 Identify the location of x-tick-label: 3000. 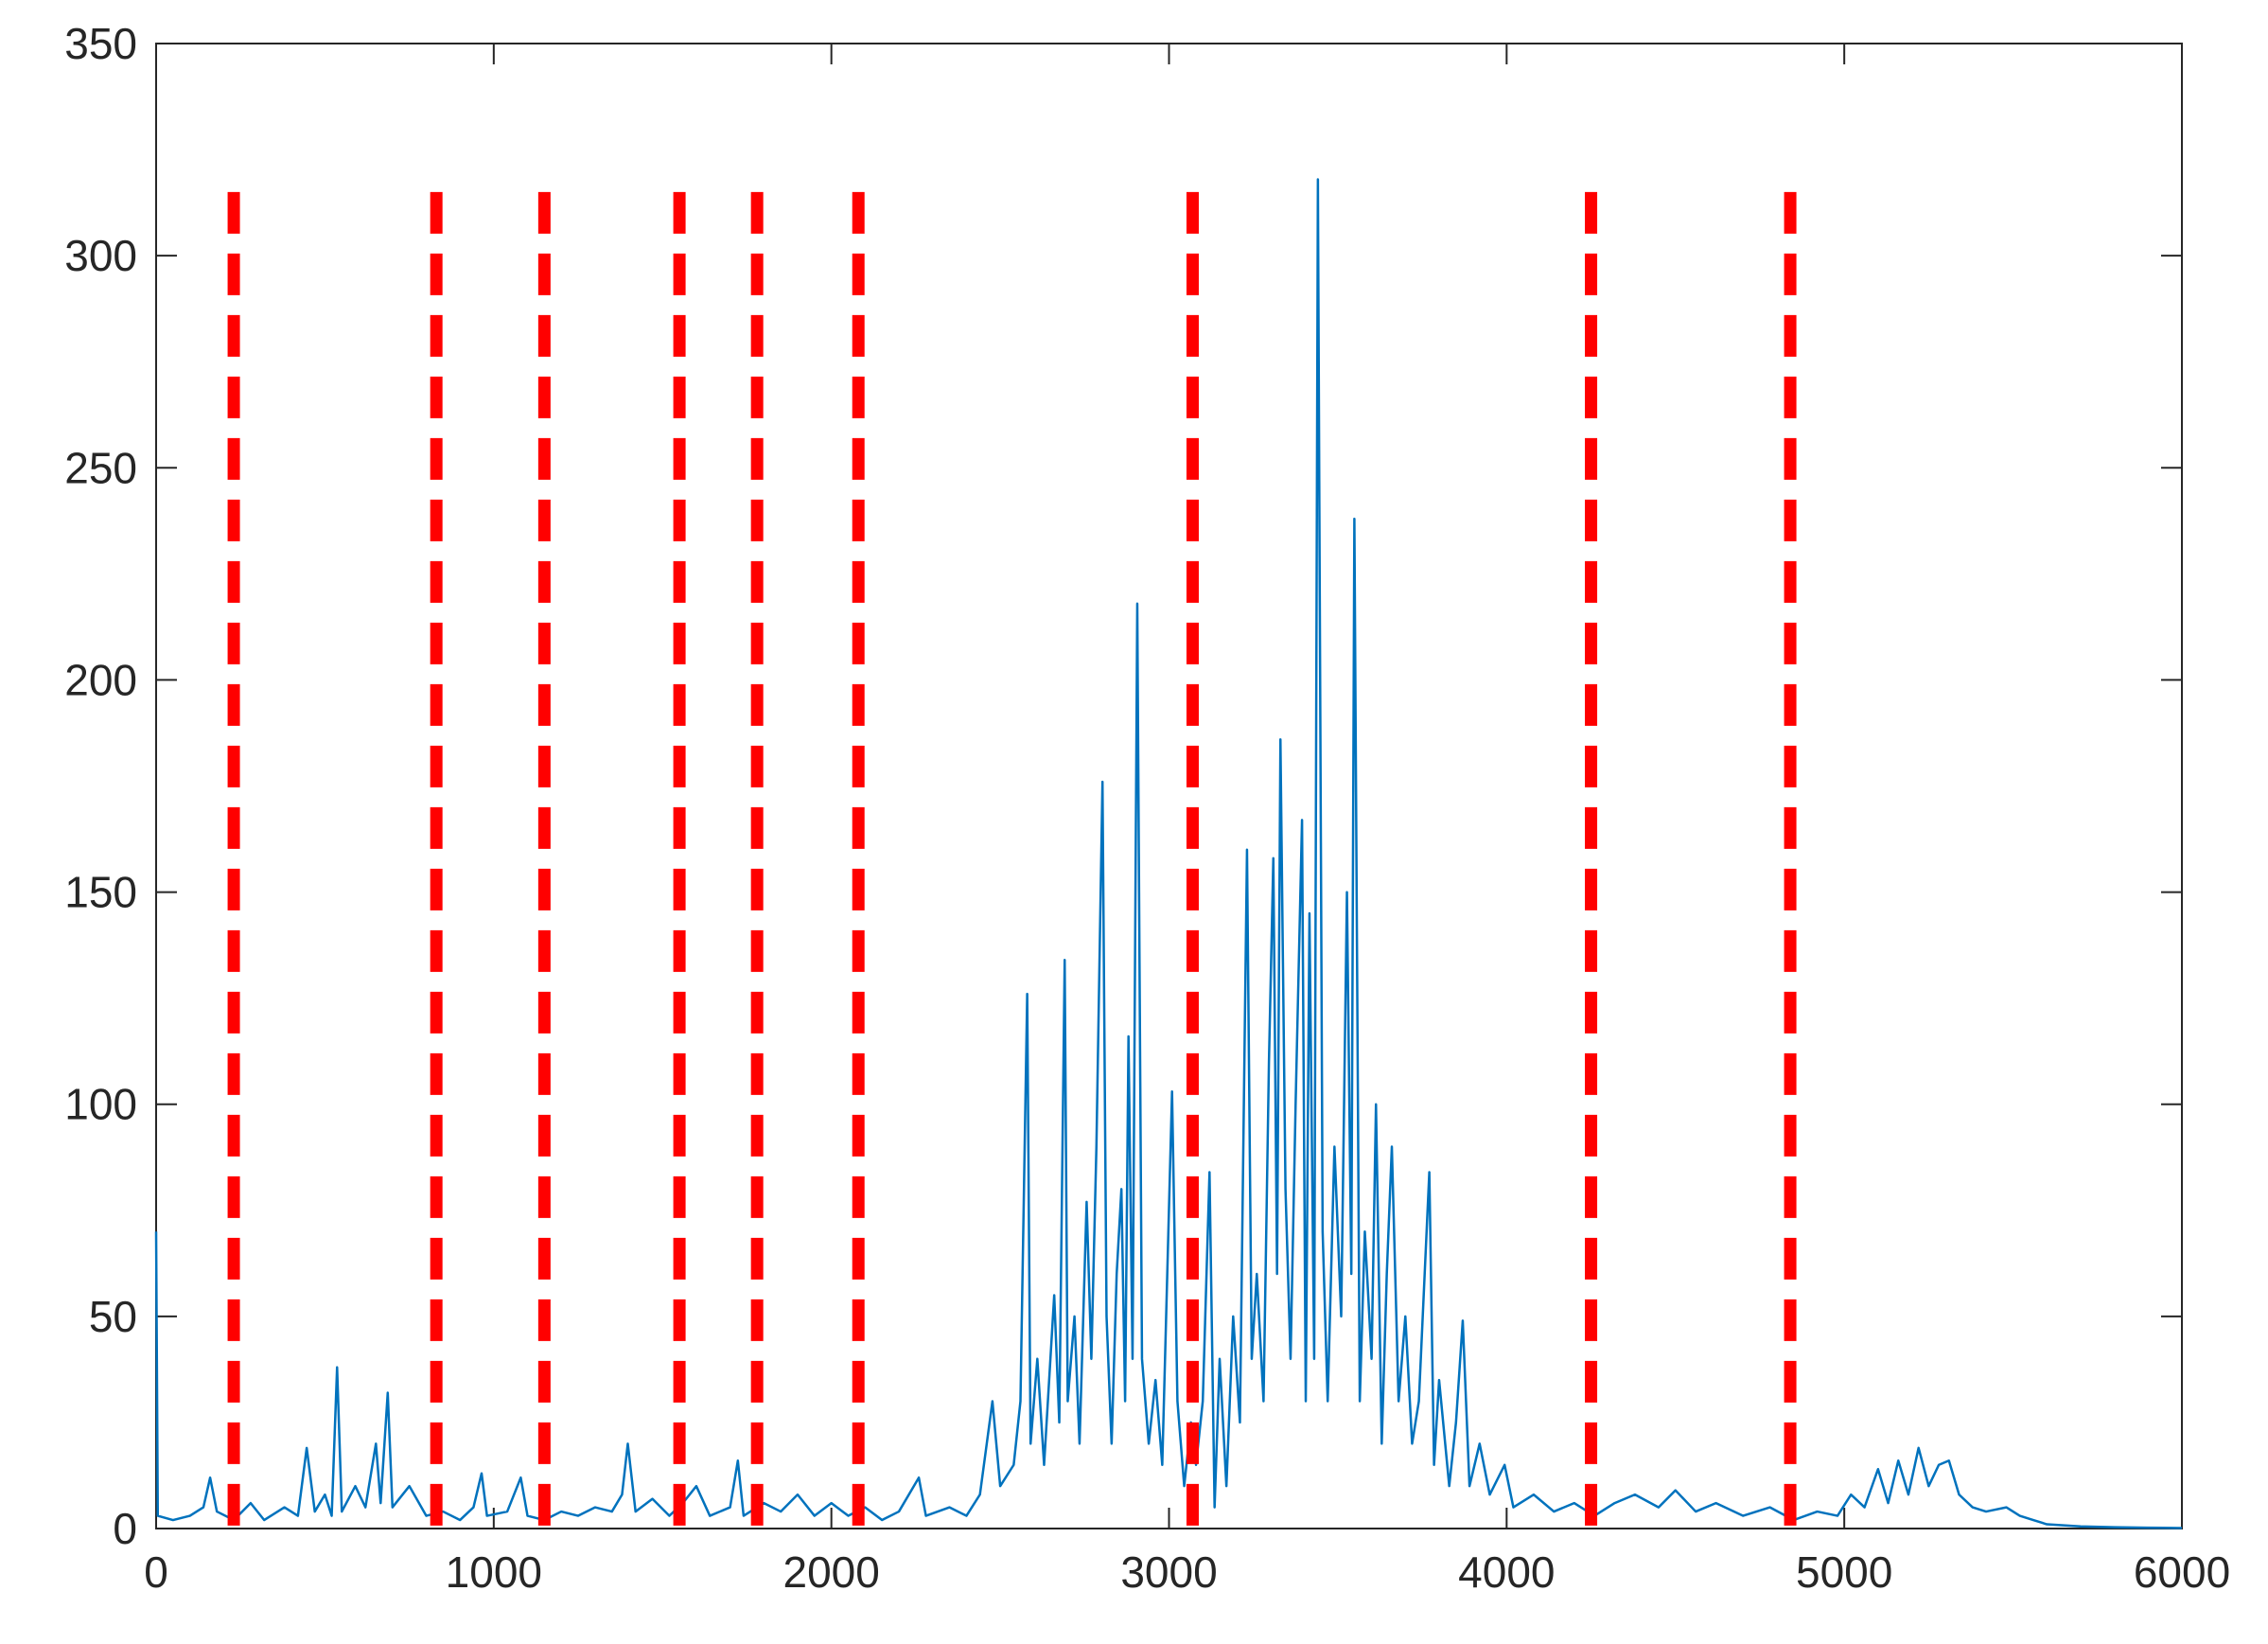
(1168, 1572).